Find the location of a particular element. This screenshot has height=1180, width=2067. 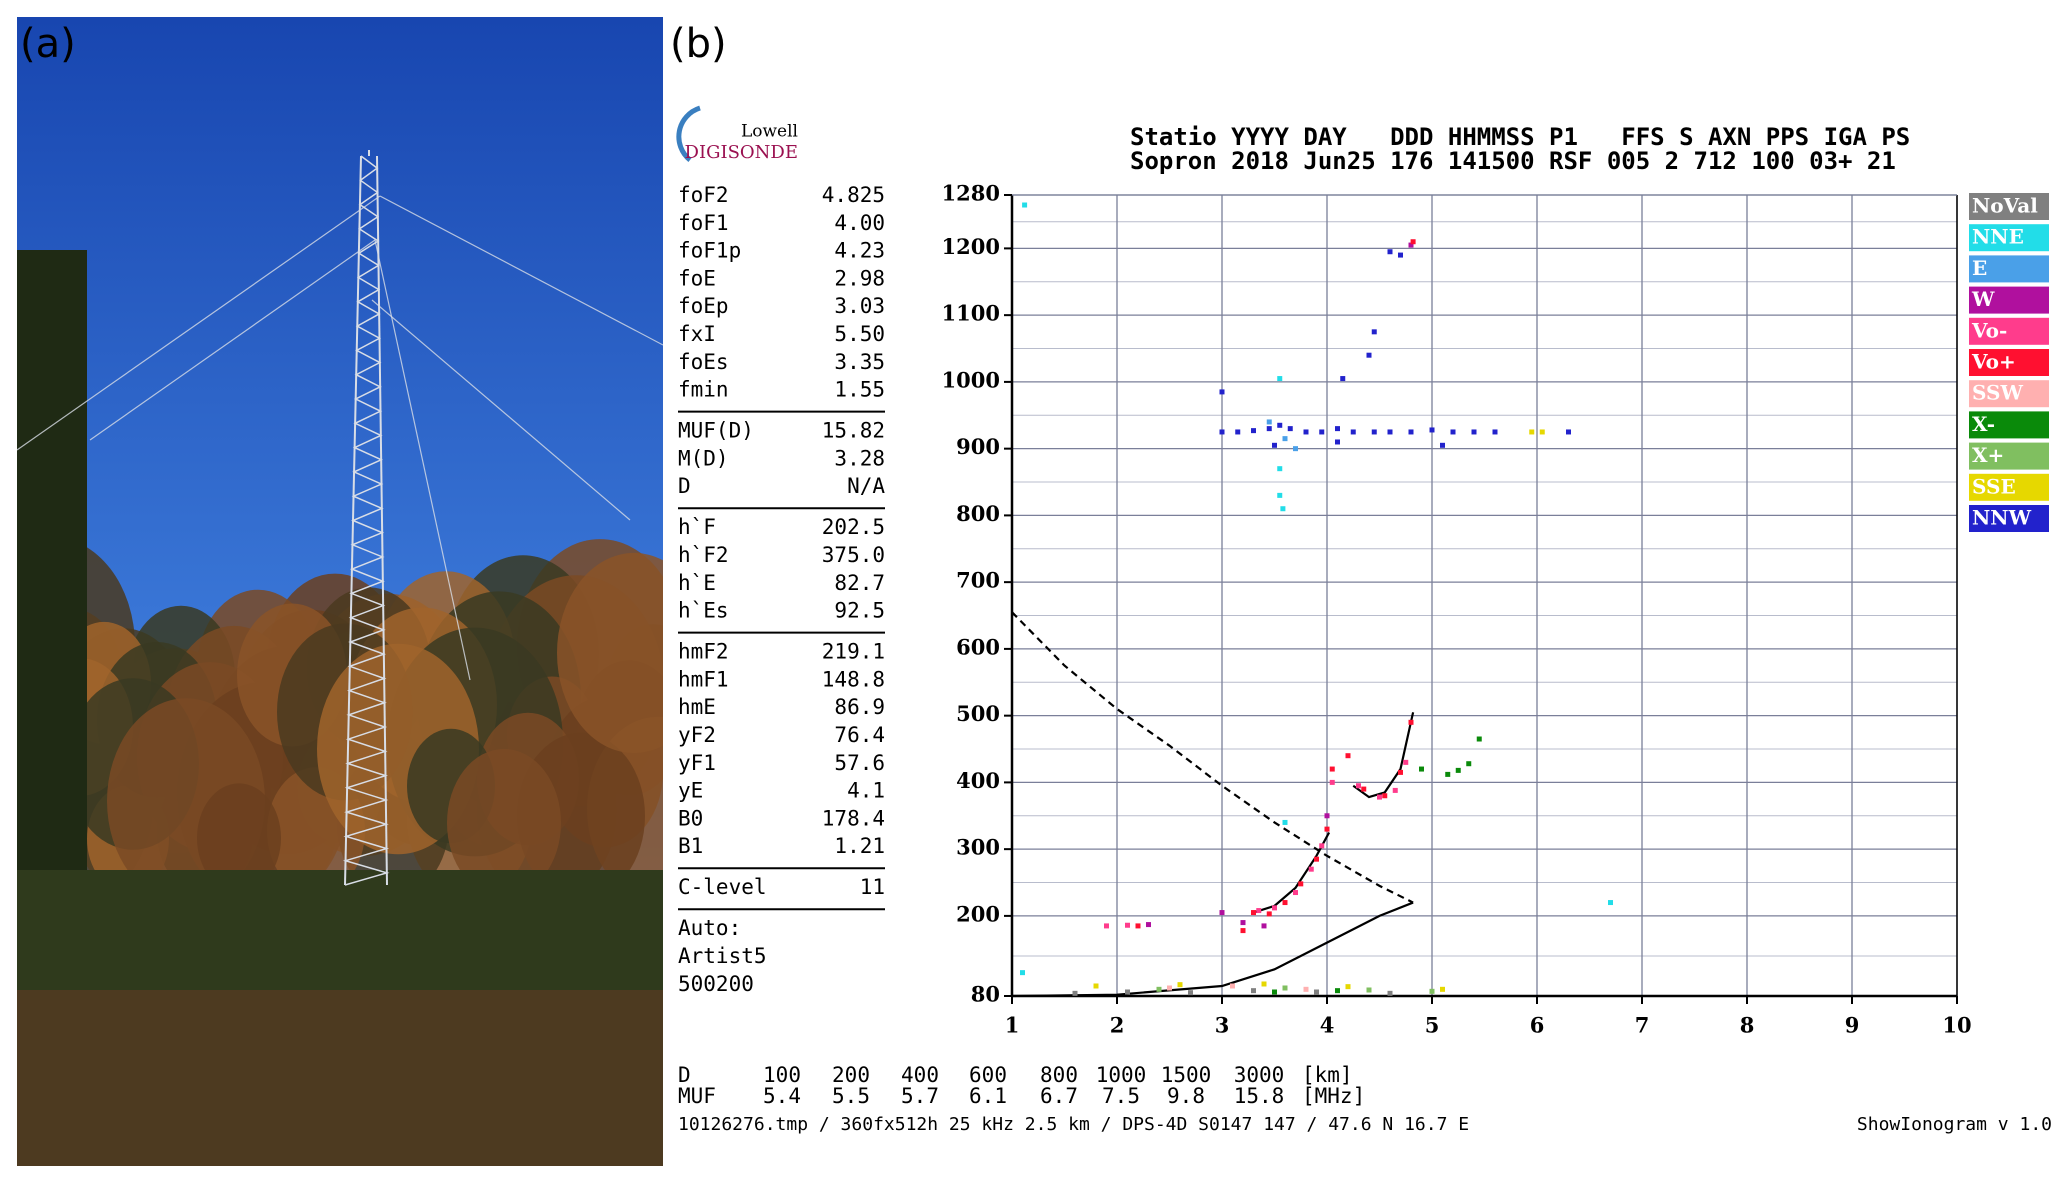

param-value: 4.23 is located at coordinates (859, 251).